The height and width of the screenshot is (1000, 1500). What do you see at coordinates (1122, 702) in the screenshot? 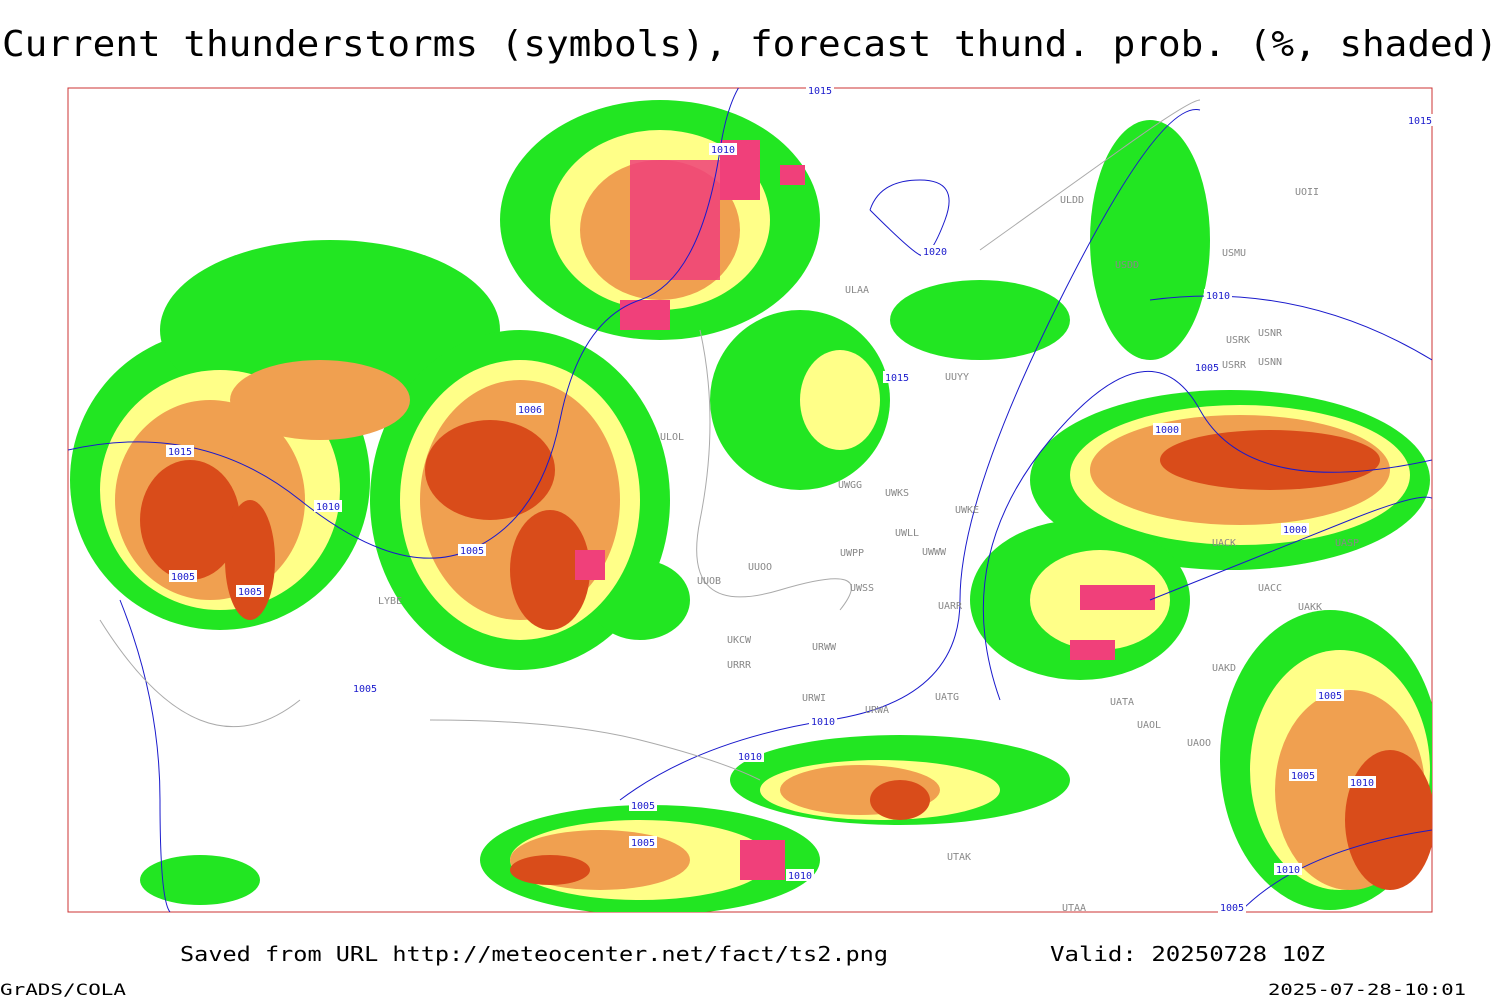
I see `station-label: UATA` at bounding box center [1122, 702].